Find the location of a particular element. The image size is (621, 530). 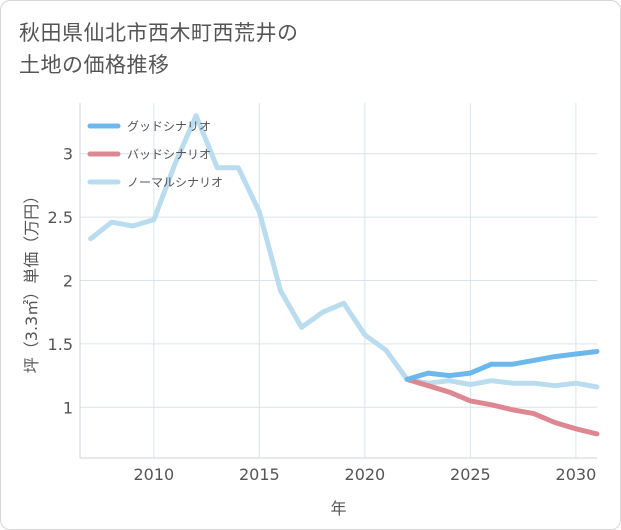

y-tick-label: 1 is located at coordinates (68, 407).